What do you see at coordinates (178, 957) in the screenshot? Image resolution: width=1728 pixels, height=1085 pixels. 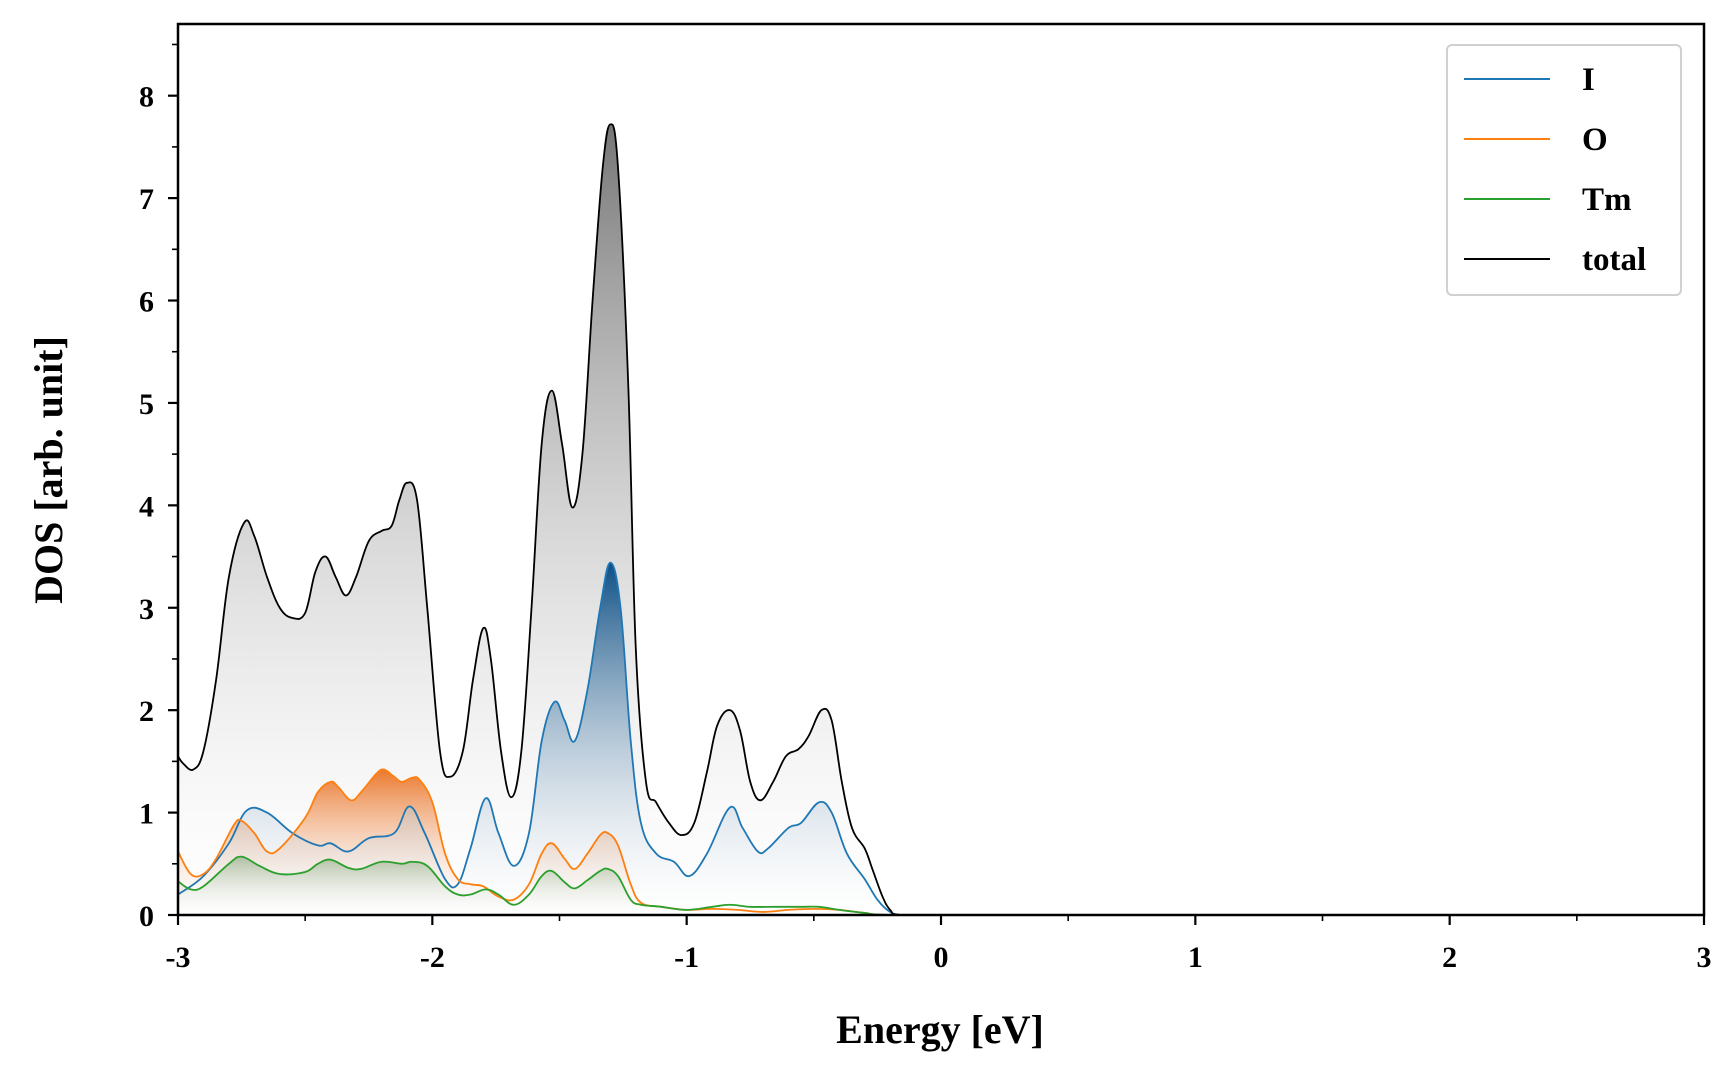 I see `x-tick-label: -3` at bounding box center [178, 957].